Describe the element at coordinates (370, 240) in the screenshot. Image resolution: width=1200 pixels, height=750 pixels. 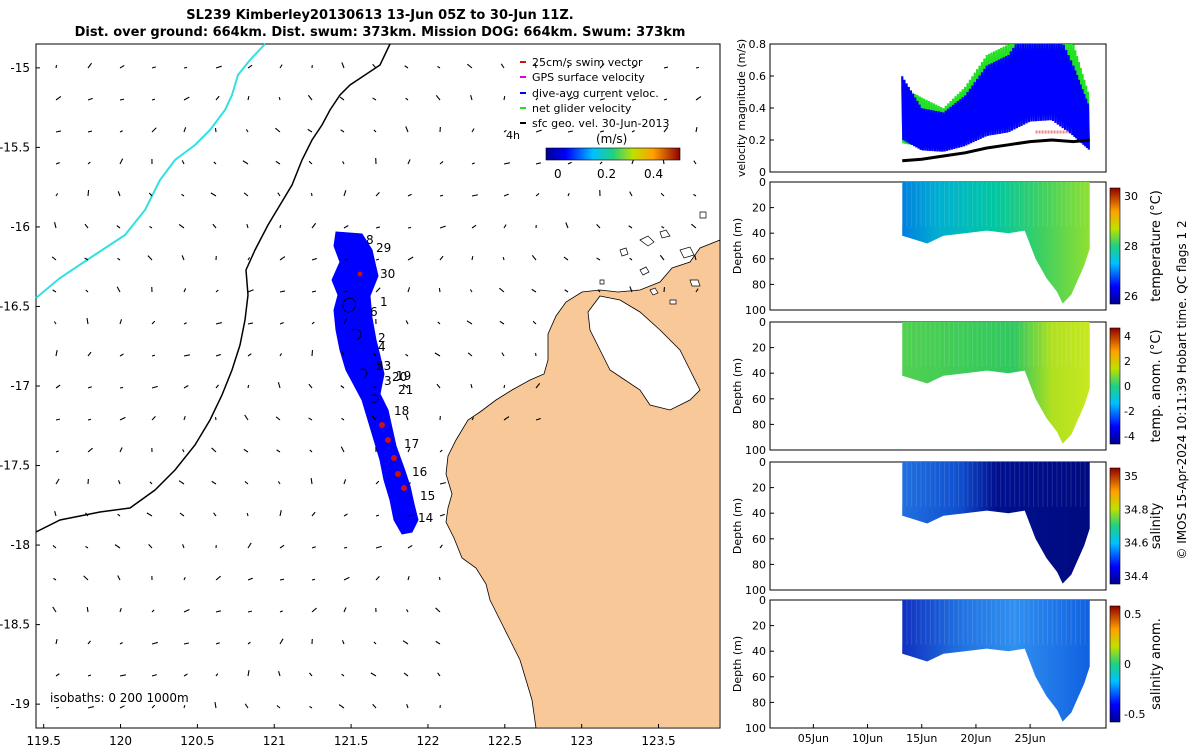
I see `track-day-label: 8` at that location.